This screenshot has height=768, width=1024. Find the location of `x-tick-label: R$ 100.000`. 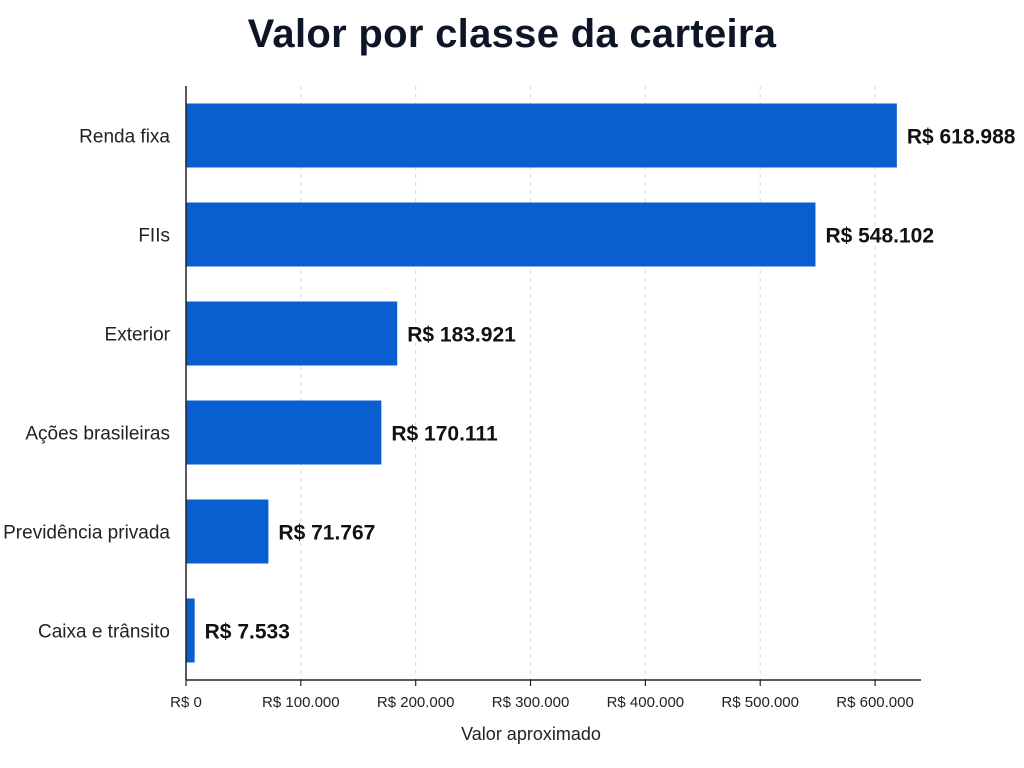

x-tick-label: R$ 100.000 is located at coordinates (301, 702).